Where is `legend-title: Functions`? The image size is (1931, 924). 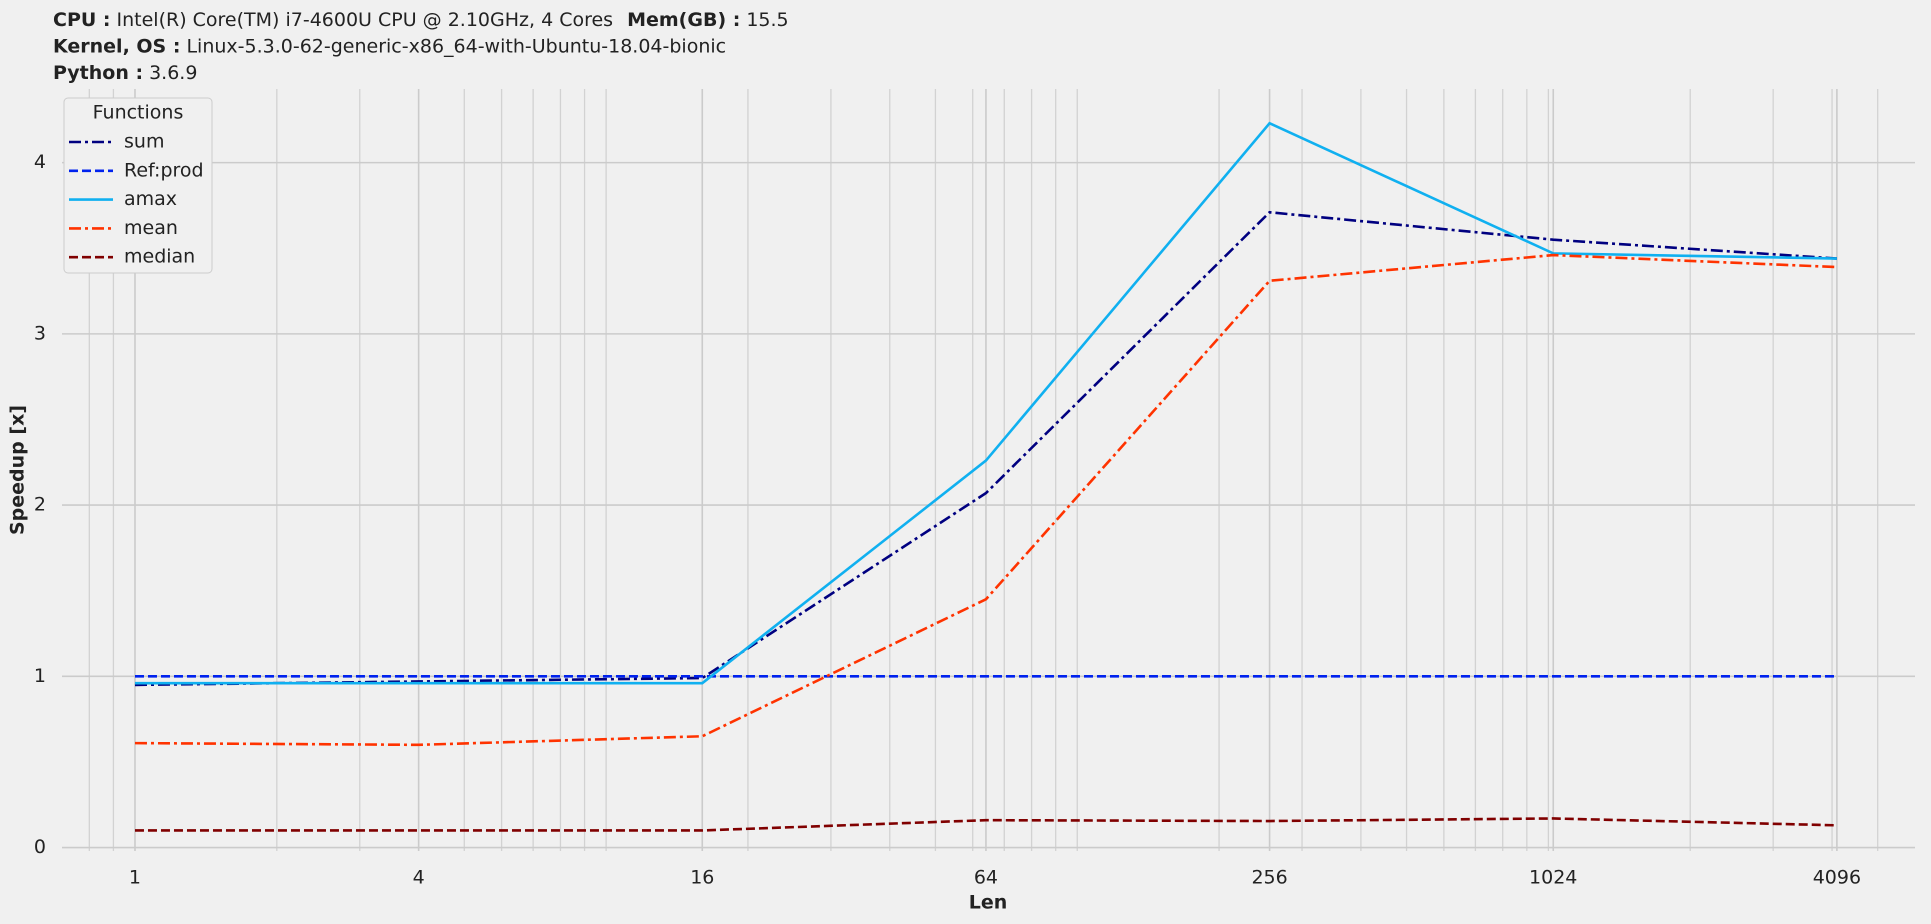
legend-title: Functions is located at coordinates (138, 113).